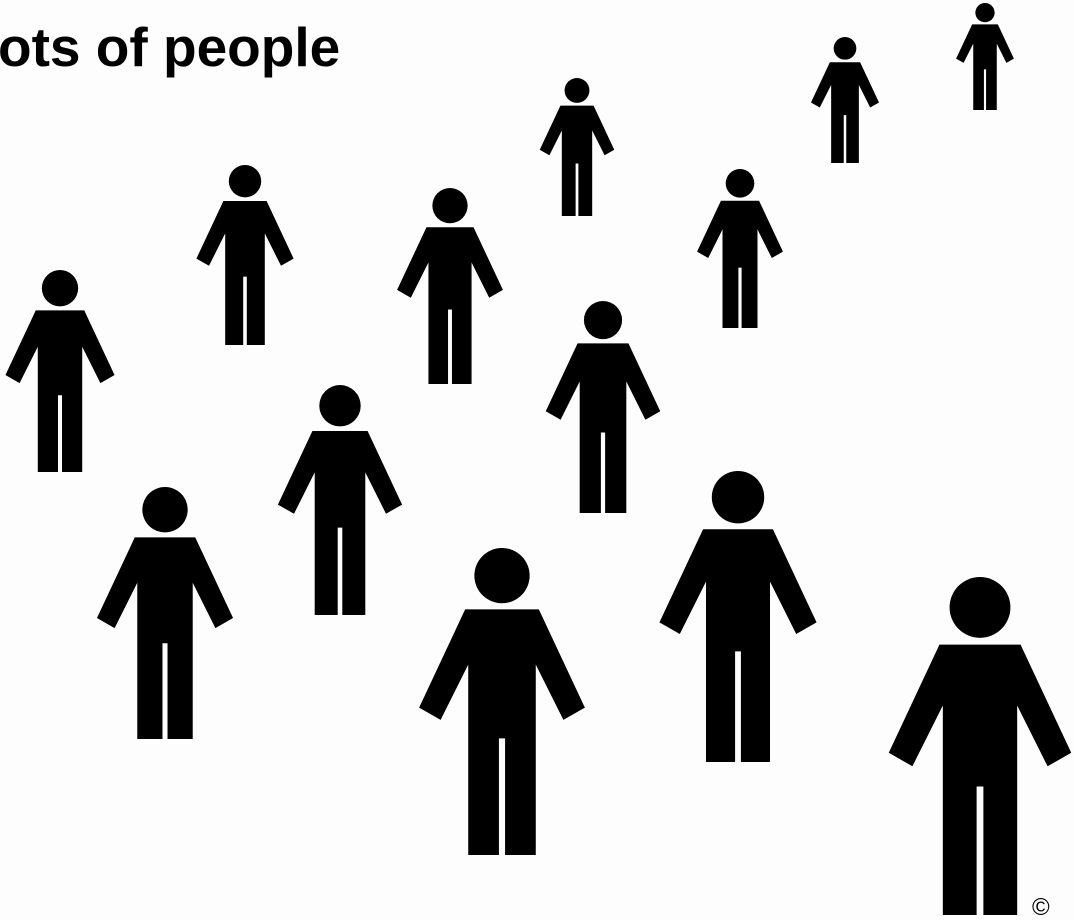 This screenshot has width=1074, height=920. Describe the element at coordinates (1041, 907) in the screenshot. I see `copyright: ©` at that location.